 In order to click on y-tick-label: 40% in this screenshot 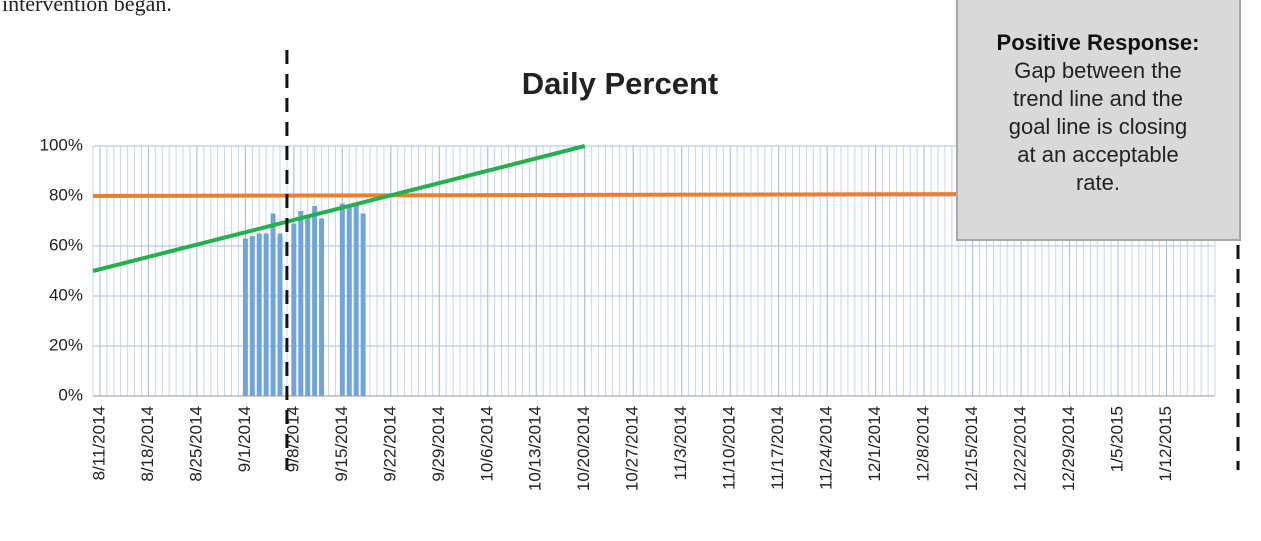, I will do `click(66, 294)`.